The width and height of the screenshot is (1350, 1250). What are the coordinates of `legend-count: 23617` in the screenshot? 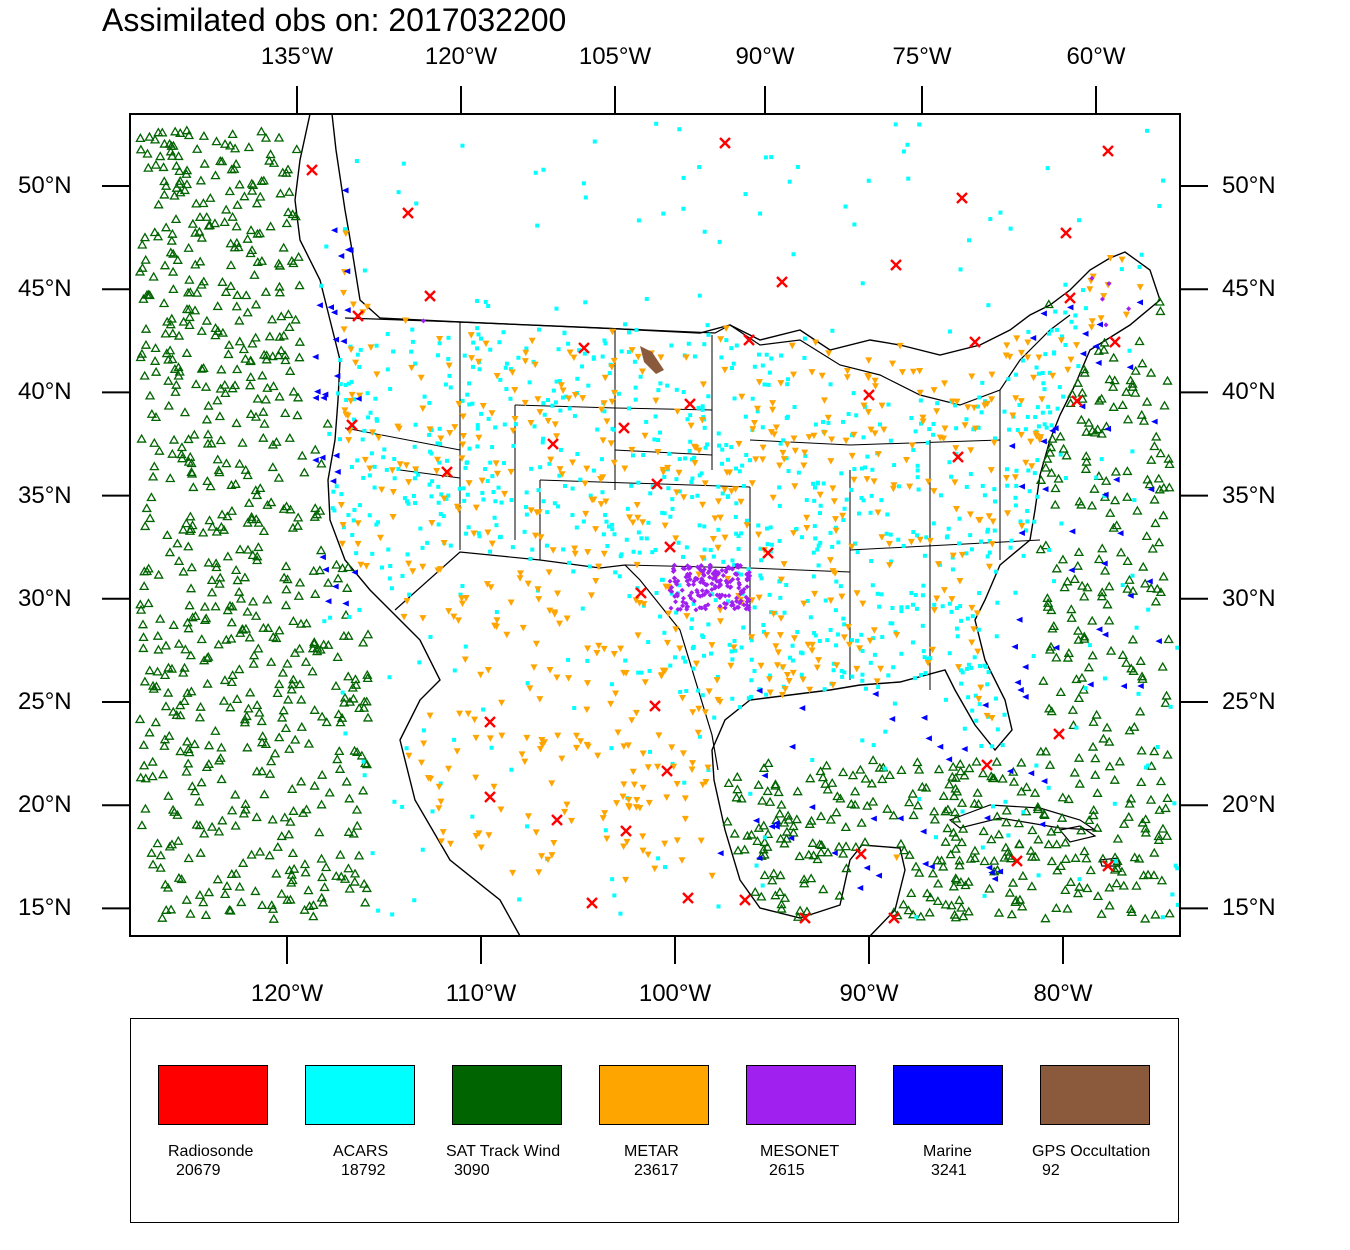 It's located at (656, 1170).